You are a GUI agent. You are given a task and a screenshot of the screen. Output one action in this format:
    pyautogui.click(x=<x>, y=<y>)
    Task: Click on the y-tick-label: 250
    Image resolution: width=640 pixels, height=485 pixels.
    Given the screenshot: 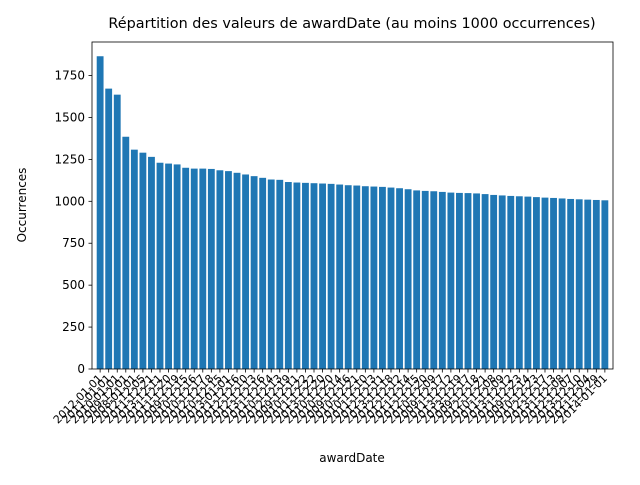 What is the action you would take?
    pyautogui.click(x=73, y=327)
    